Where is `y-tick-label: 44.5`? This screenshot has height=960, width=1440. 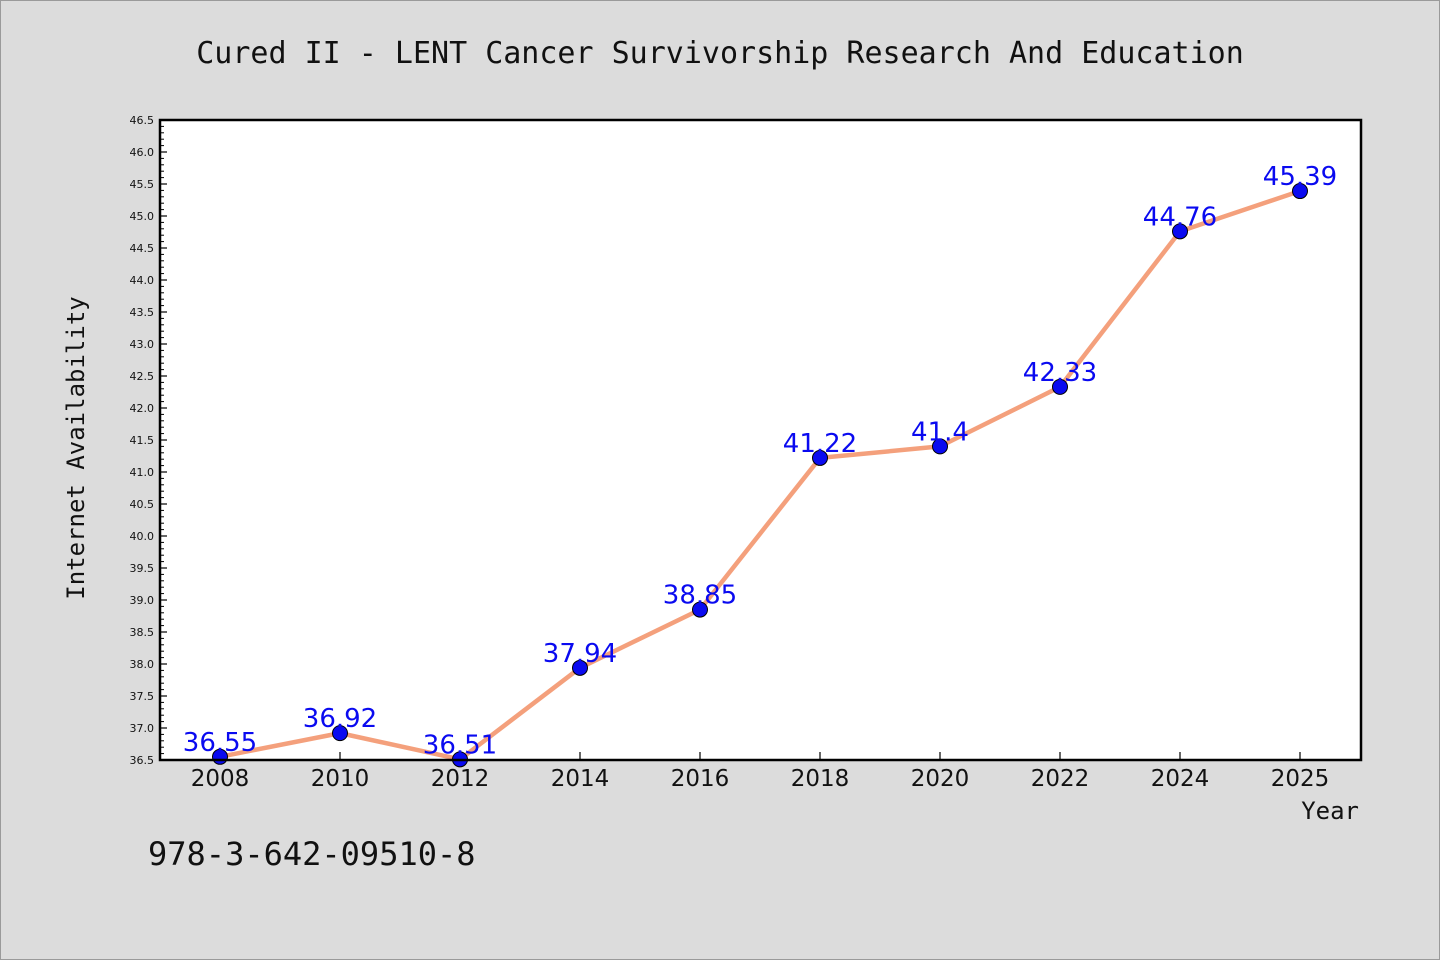
y-tick-label: 44.5 is located at coordinates (142, 248).